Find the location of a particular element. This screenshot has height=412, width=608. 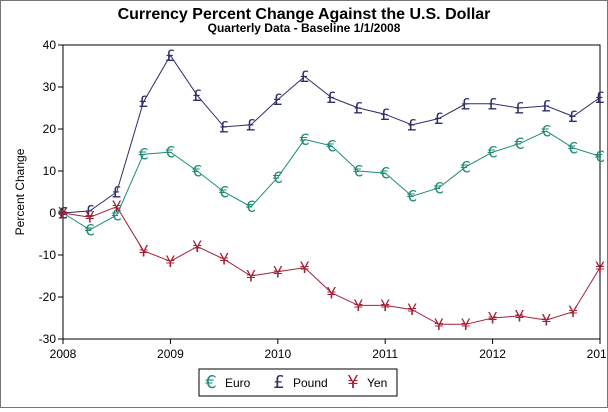

x-tick-label: 2012 is located at coordinates (492, 354).